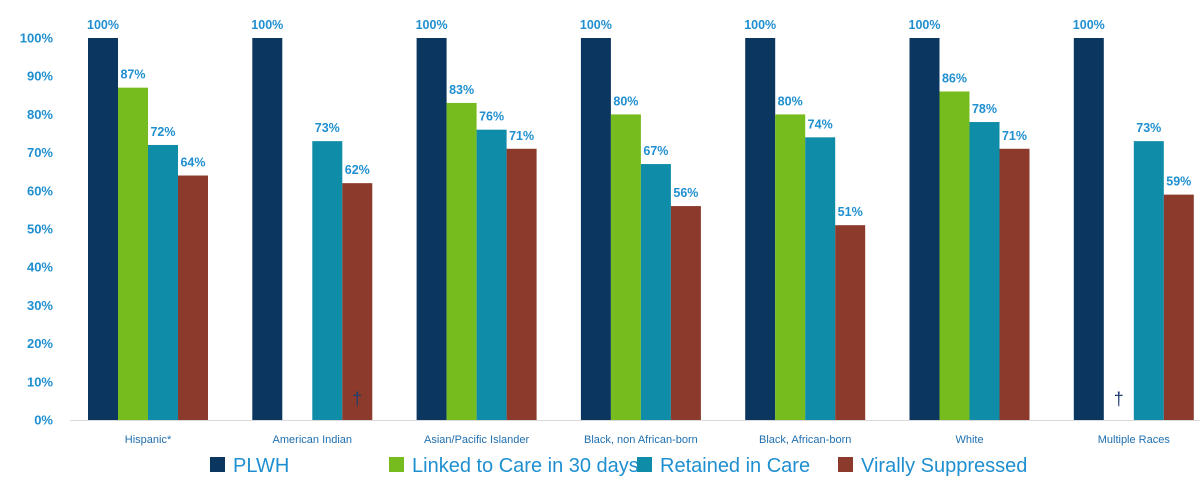  I want to click on x-tick-label: Black, African-born, so click(805, 440).